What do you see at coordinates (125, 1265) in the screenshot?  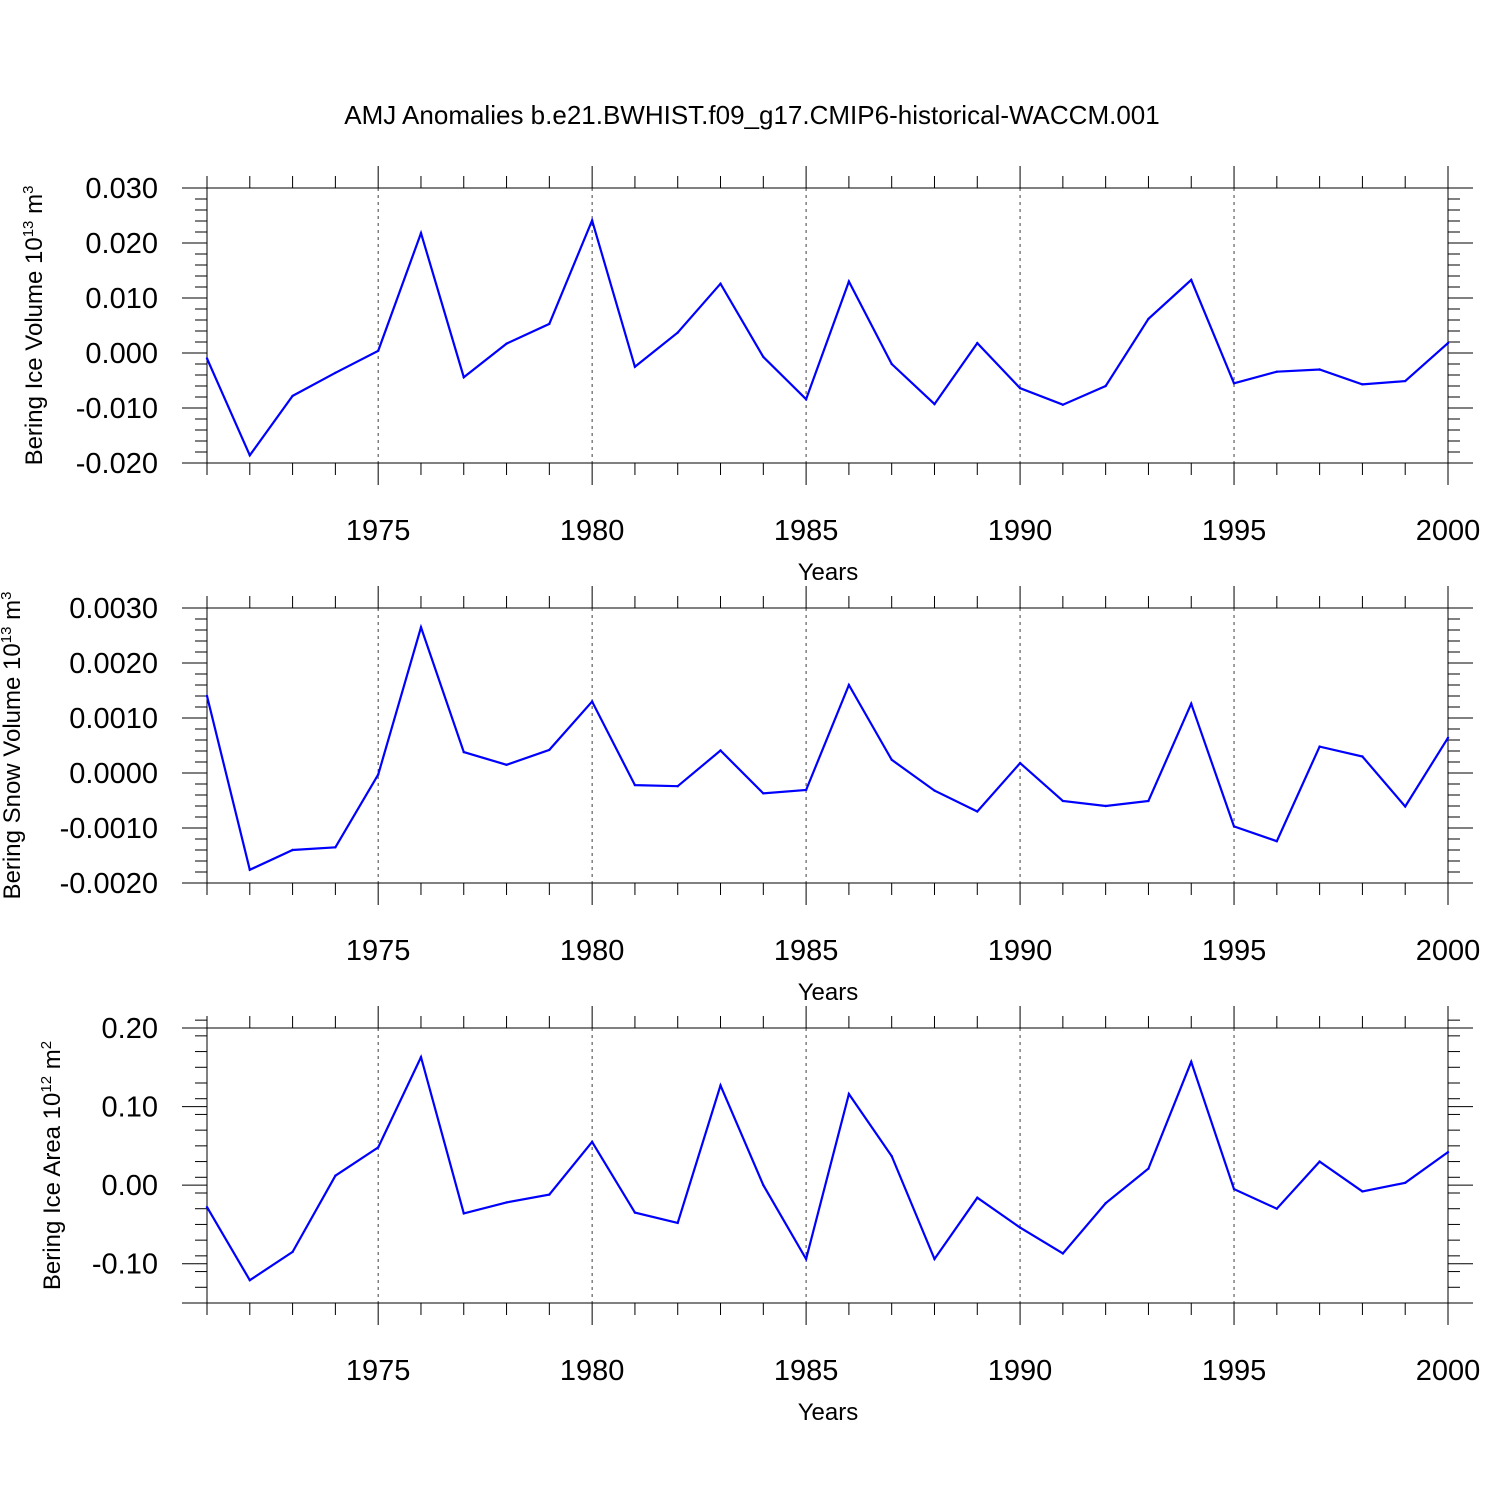 I see `y-tick-label: -0.10` at bounding box center [125, 1265].